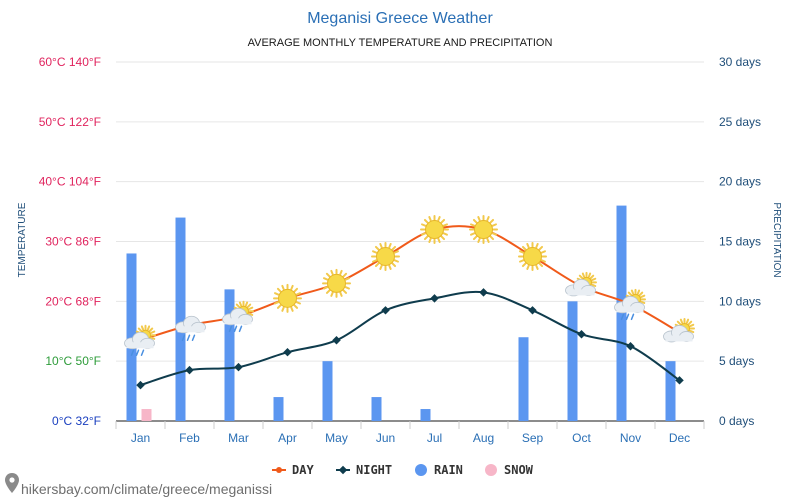  What do you see at coordinates (736, 361) in the screenshot?
I see `right-tick-label: 5 days` at bounding box center [736, 361].